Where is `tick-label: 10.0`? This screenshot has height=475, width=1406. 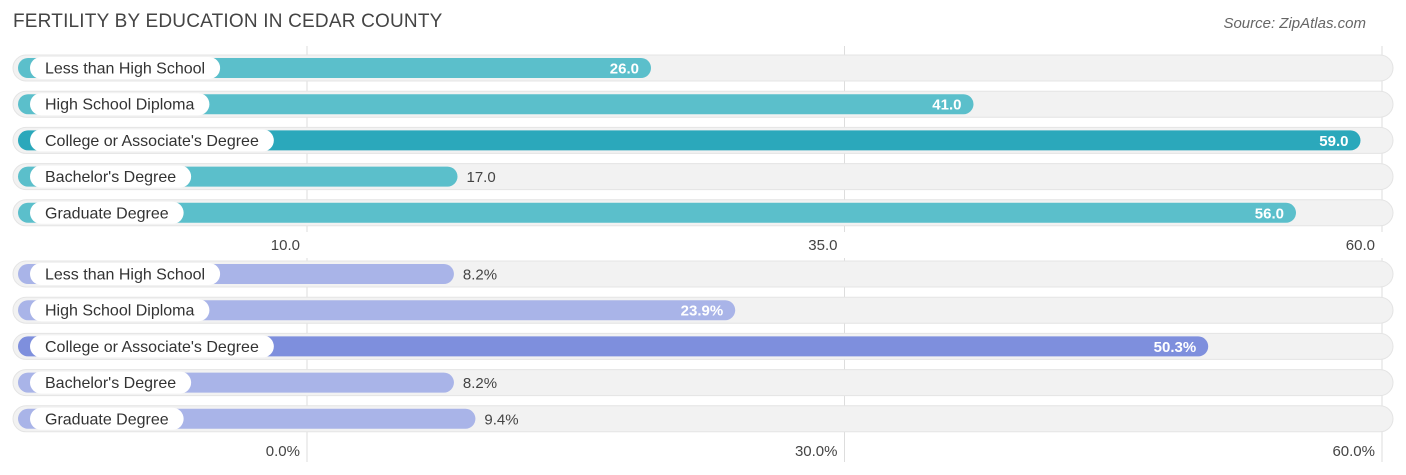 tick-label: 10.0 is located at coordinates (285, 245).